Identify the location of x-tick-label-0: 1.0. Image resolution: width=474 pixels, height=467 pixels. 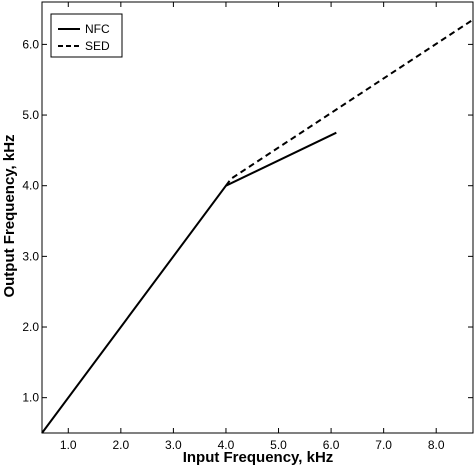
(68, 445).